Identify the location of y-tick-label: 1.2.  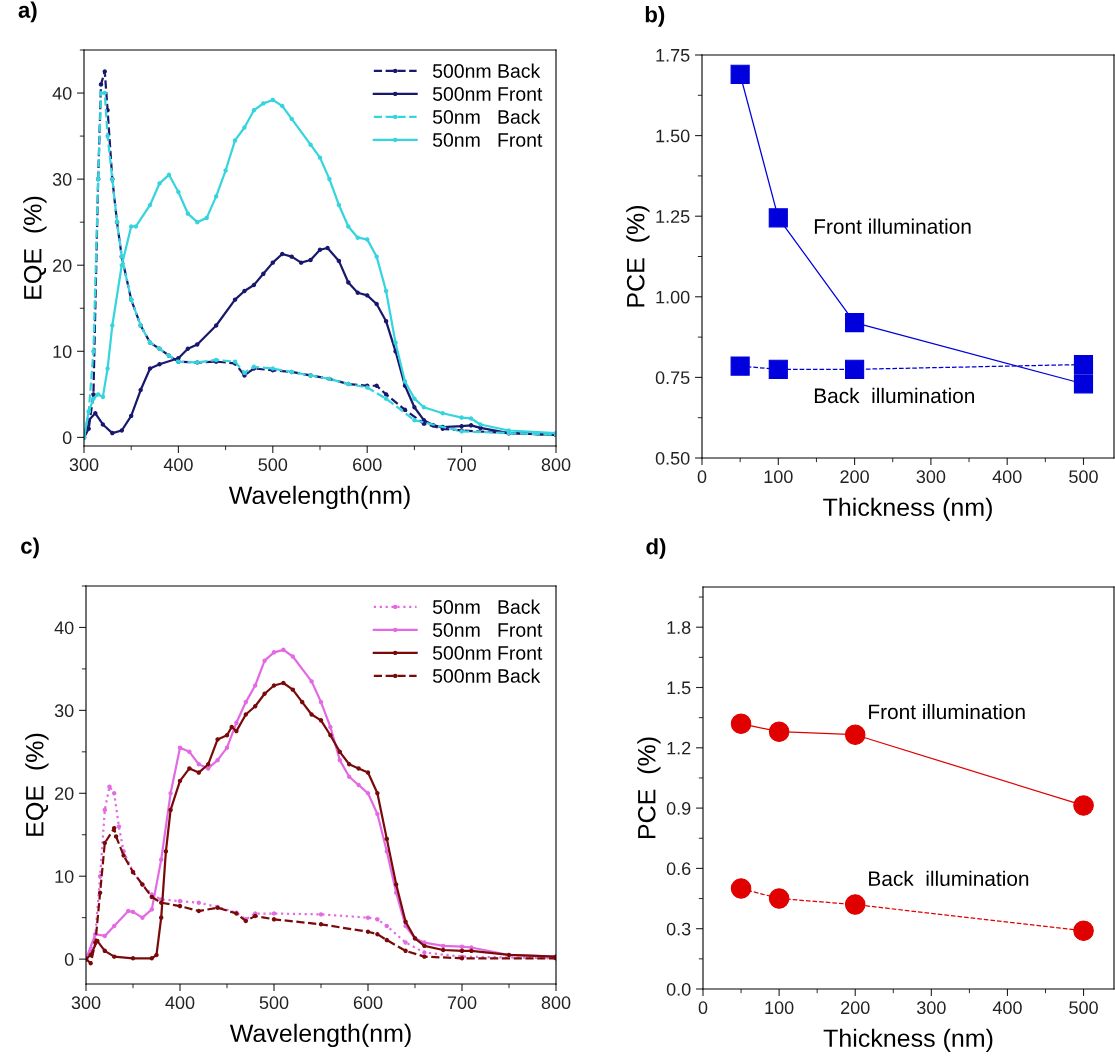
(679, 748).